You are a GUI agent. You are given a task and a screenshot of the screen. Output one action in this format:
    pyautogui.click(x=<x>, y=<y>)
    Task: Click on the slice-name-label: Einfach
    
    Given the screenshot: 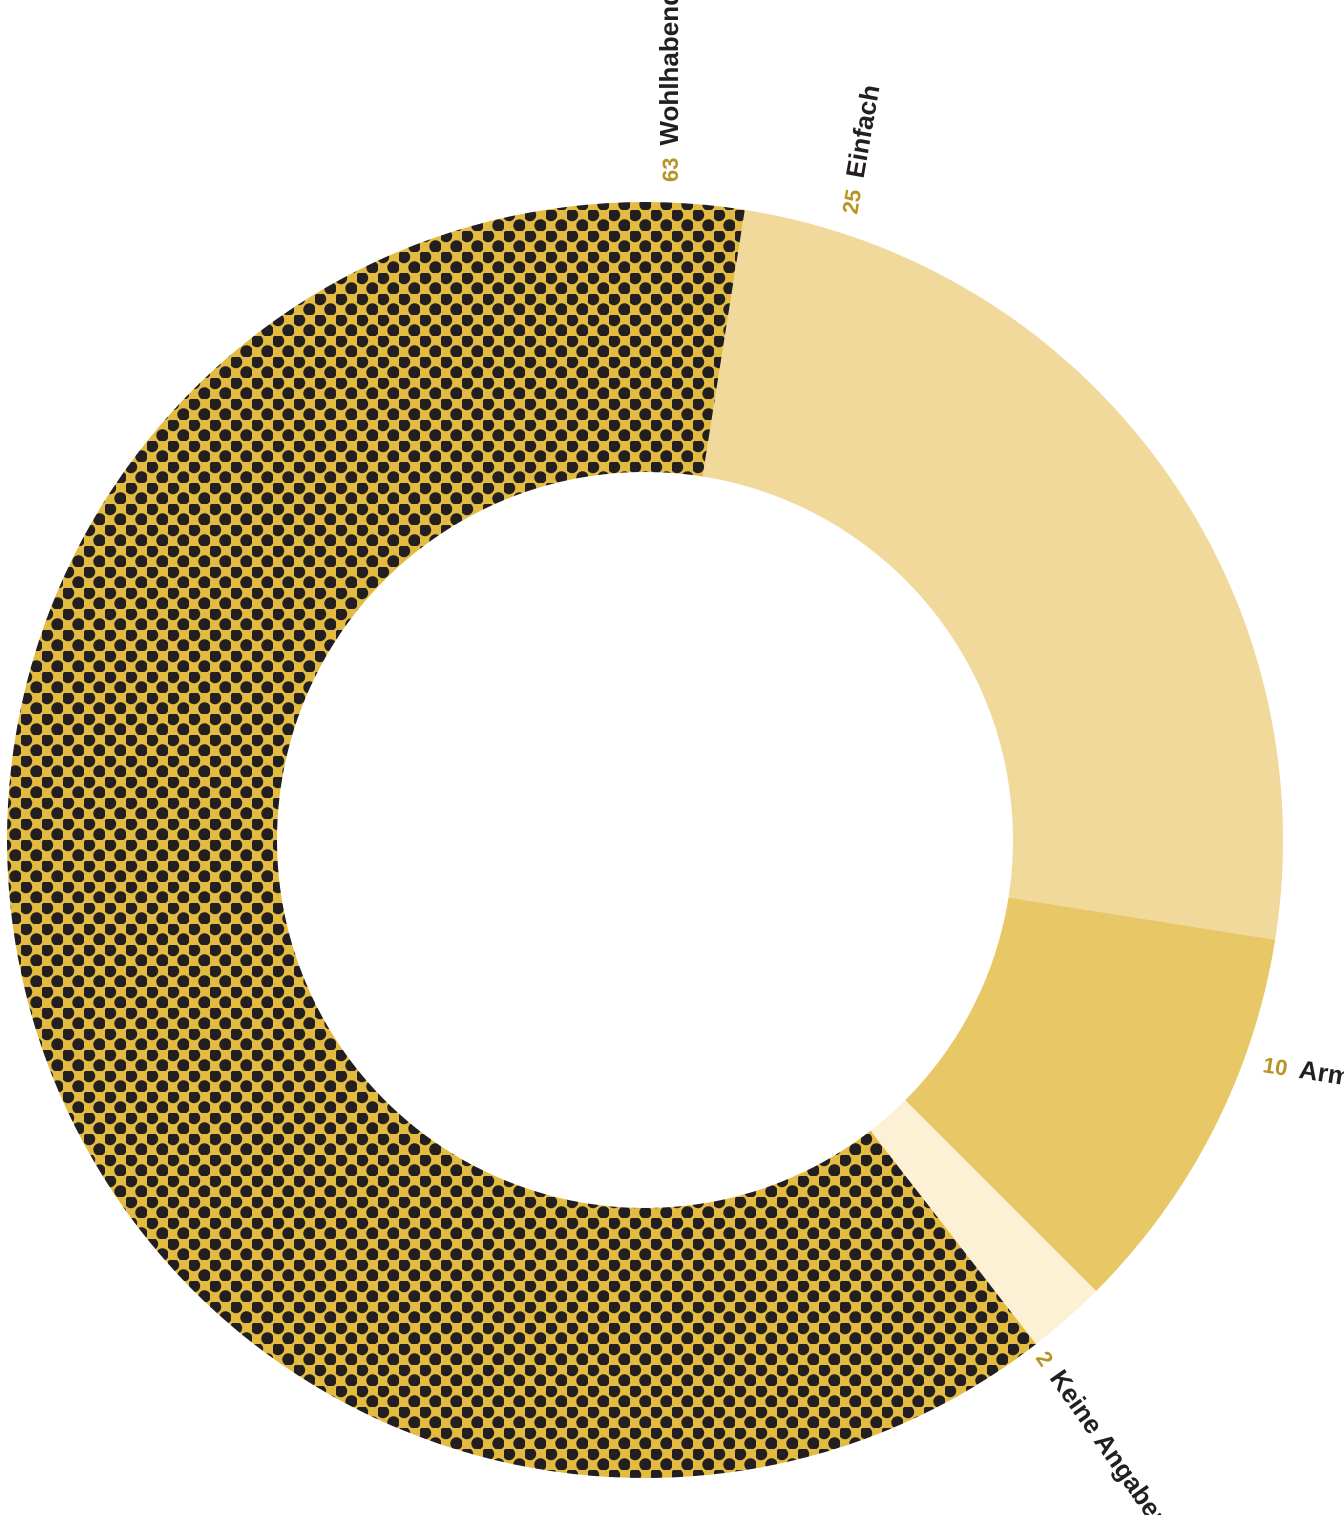 What is the action you would take?
    pyautogui.click(x=863, y=131)
    